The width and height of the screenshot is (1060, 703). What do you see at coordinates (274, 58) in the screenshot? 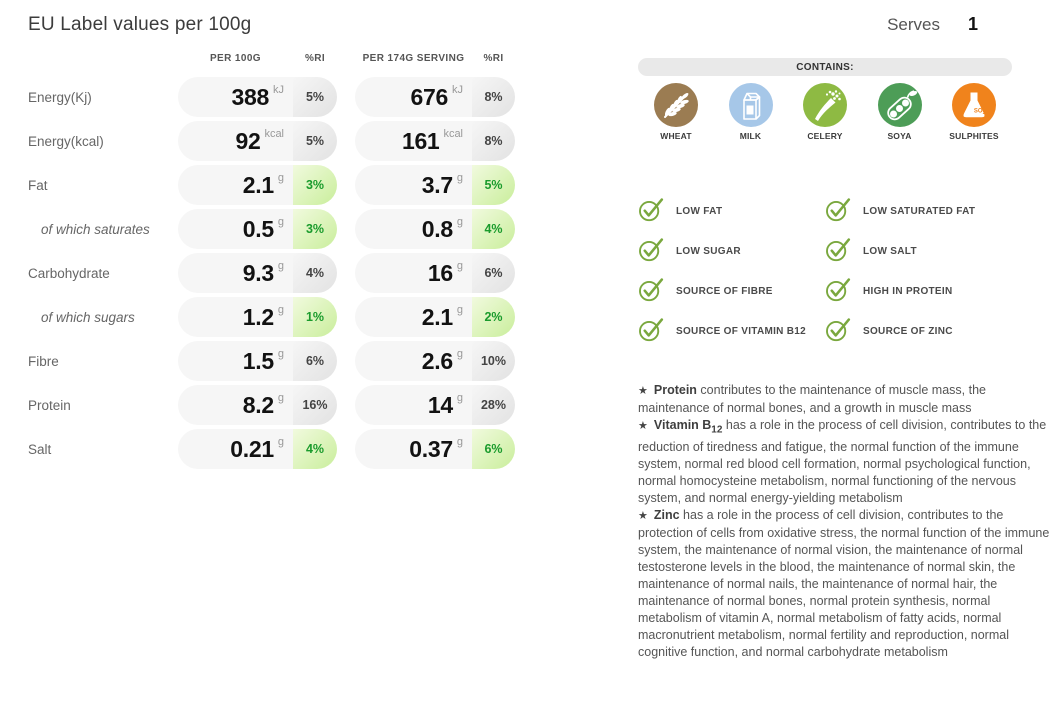
I see `table-header: PER 100G %RI PER 174G SERVING %RI` at bounding box center [274, 58].